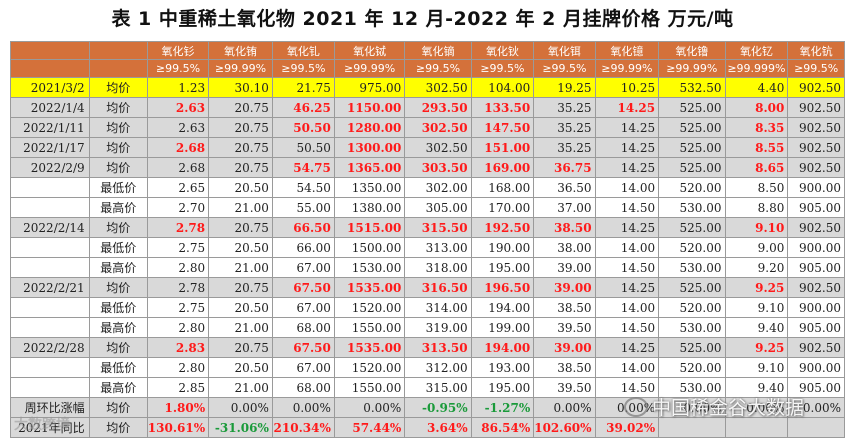  What do you see at coordinates (438, 227) in the screenshot?
I see `price-cell: 315.50` at bounding box center [438, 227].